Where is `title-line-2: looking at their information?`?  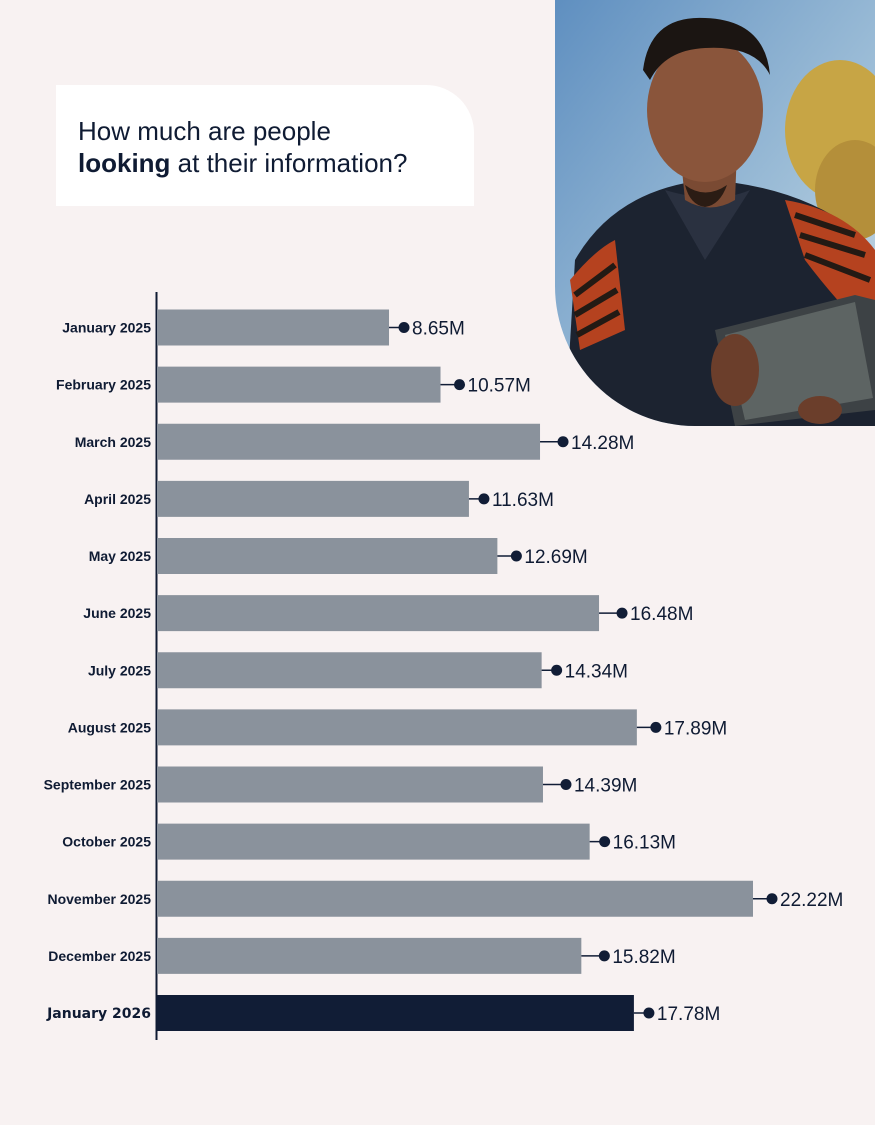
title-line-2: looking at their information? is located at coordinates (265, 163).